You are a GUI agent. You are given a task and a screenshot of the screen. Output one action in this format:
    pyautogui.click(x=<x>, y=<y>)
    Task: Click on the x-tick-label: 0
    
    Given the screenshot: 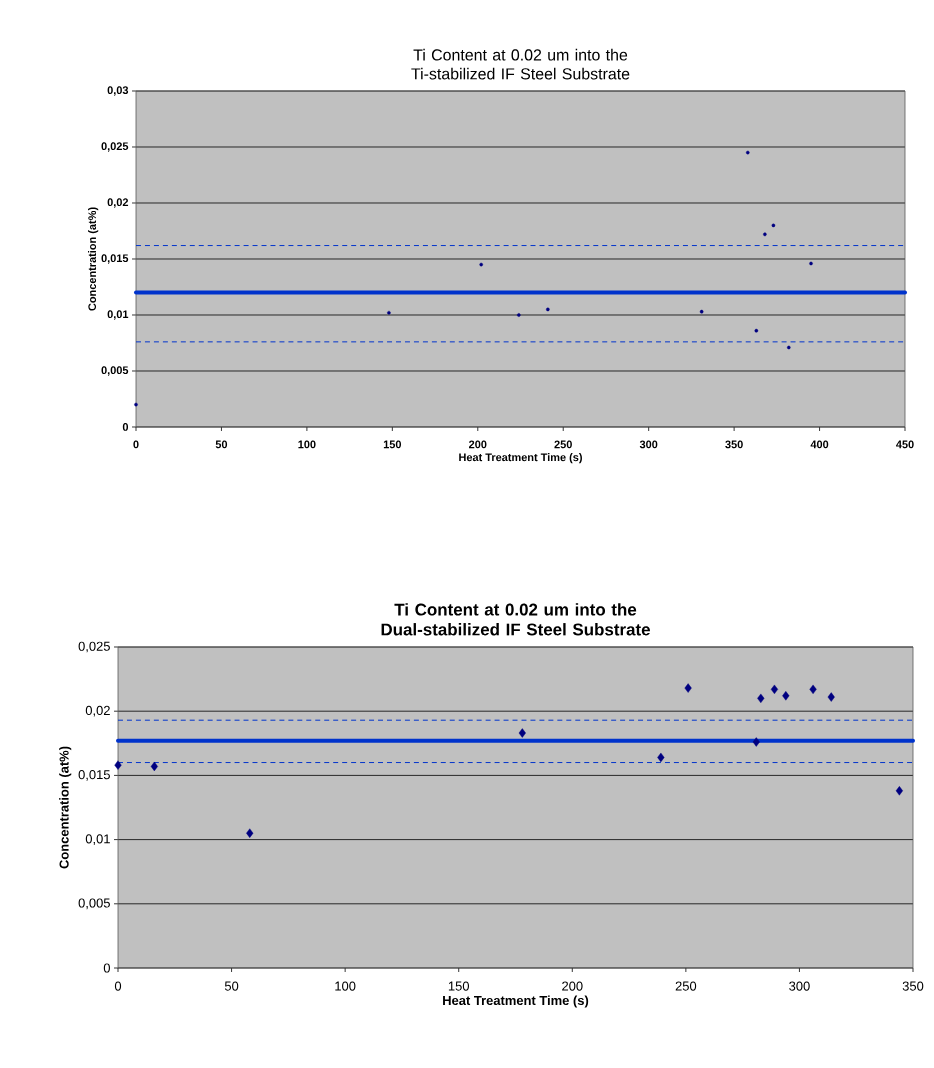 What is the action you would take?
    pyautogui.click(x=136, y=444)
    